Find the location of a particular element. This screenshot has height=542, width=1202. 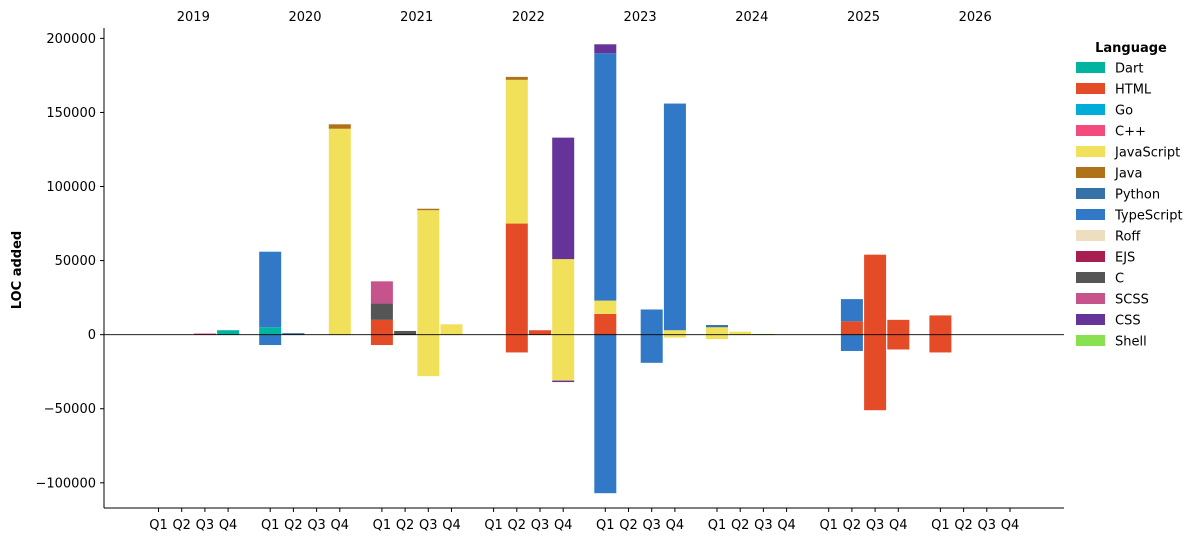

legend-swatch-shell is located at coordinates (1090, 340).